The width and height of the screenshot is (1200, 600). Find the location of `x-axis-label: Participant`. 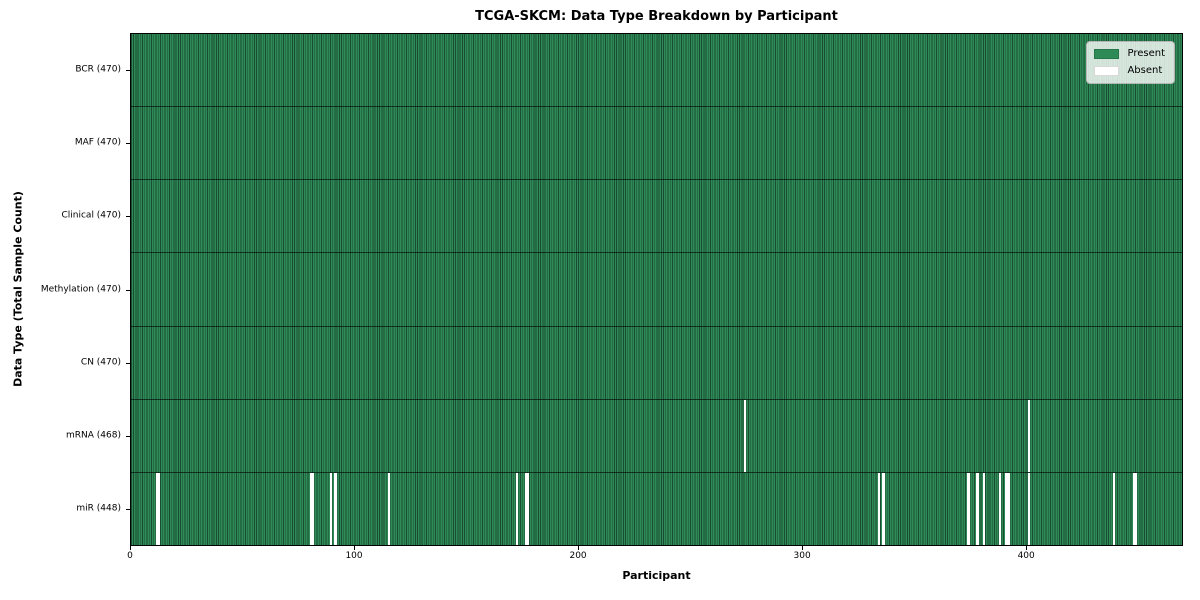

x-axis-label: Participant is located at coordinates (656, 575).